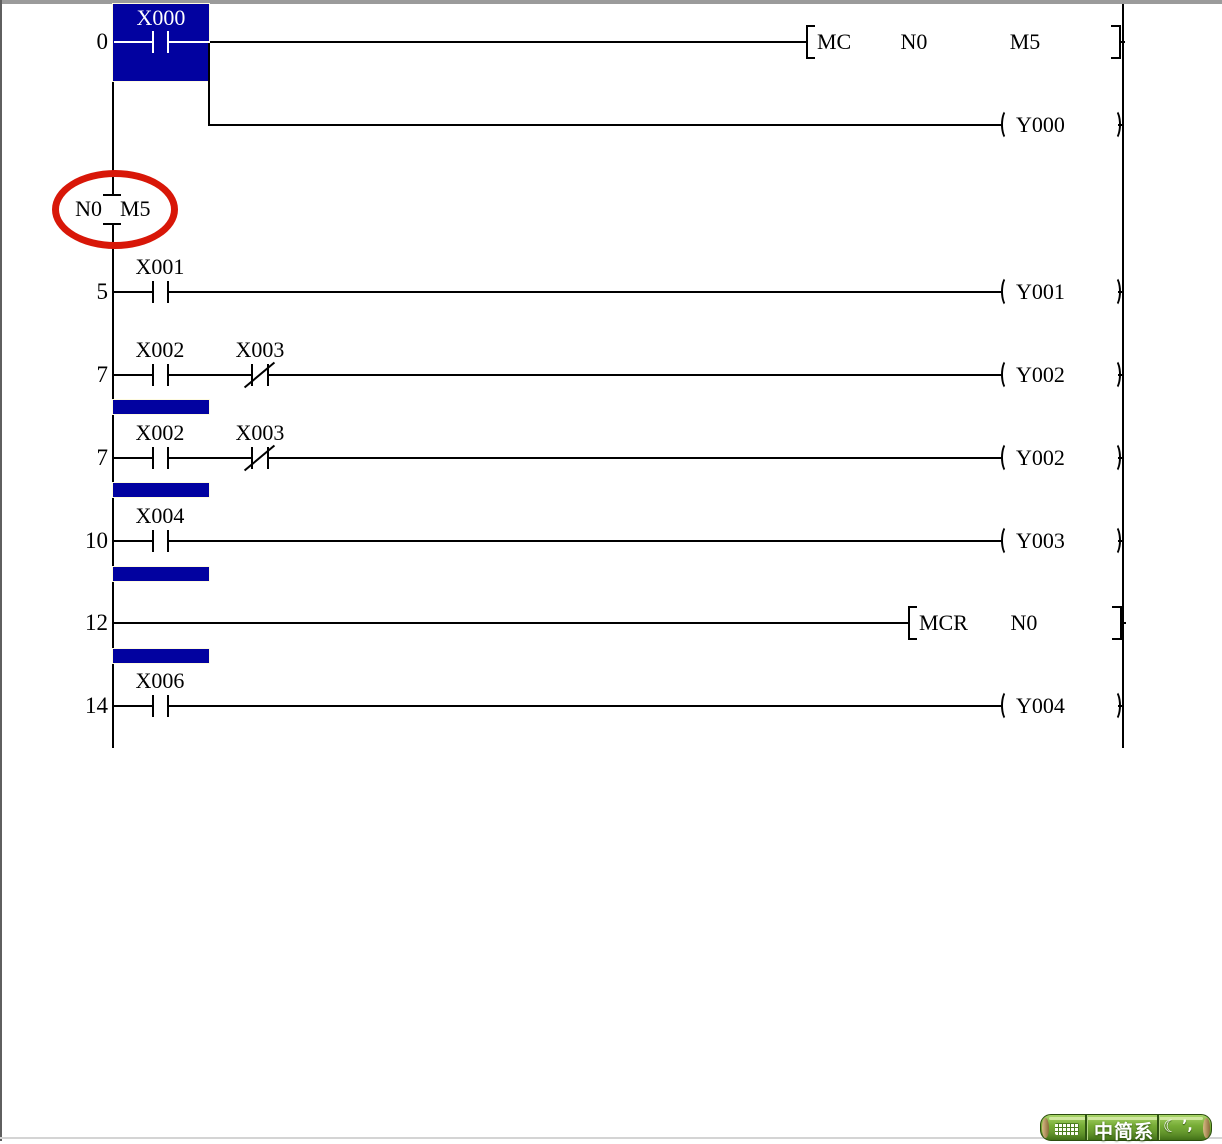 The height and width of the screenshot is (1144, 1222). What do you see at coordinates (102, 457) in the screenshot?
I see `step-number-7b: 7` at bounding box center [102, 457].